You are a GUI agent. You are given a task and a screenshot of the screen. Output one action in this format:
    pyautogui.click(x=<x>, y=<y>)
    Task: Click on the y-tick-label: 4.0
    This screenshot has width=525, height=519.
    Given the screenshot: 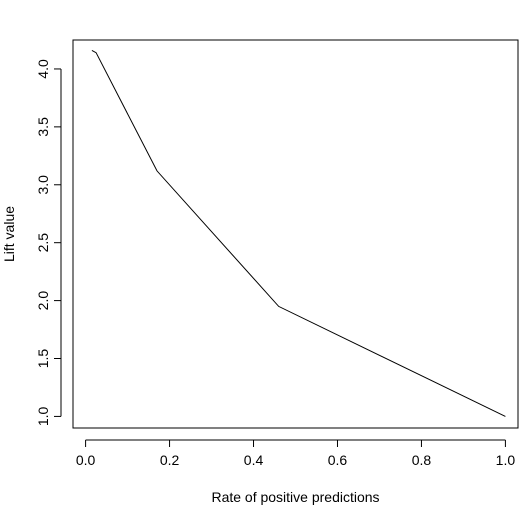 What is the action you would take?
    pyautogui.click(x=43, y=69)
    